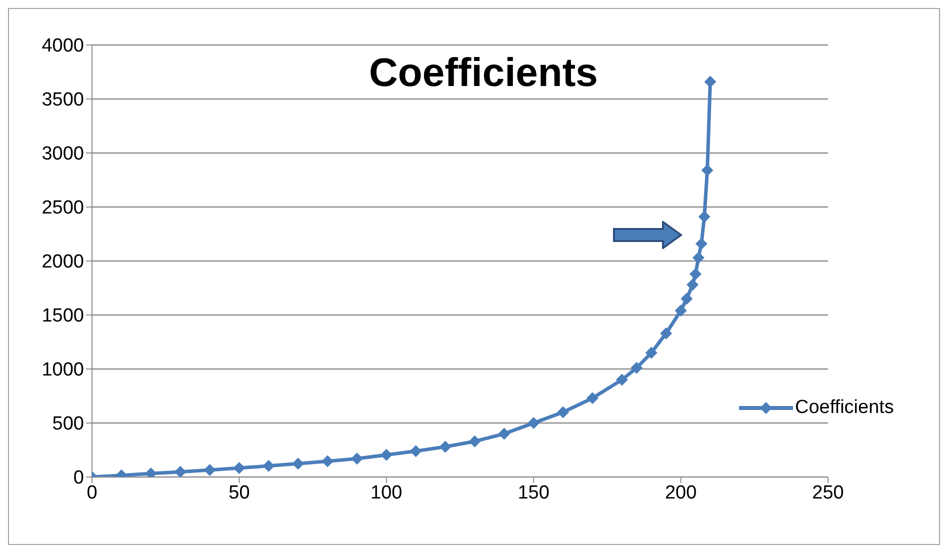 The width and height of the screenshot is (946, 550). I want to click on x-tick-label: 100, so click(386, 493).